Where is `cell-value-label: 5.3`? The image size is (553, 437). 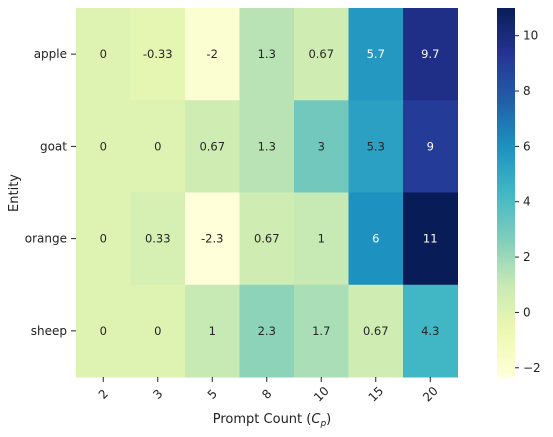 cell-value-label: 5.3 is located at coordinates (376, 146).